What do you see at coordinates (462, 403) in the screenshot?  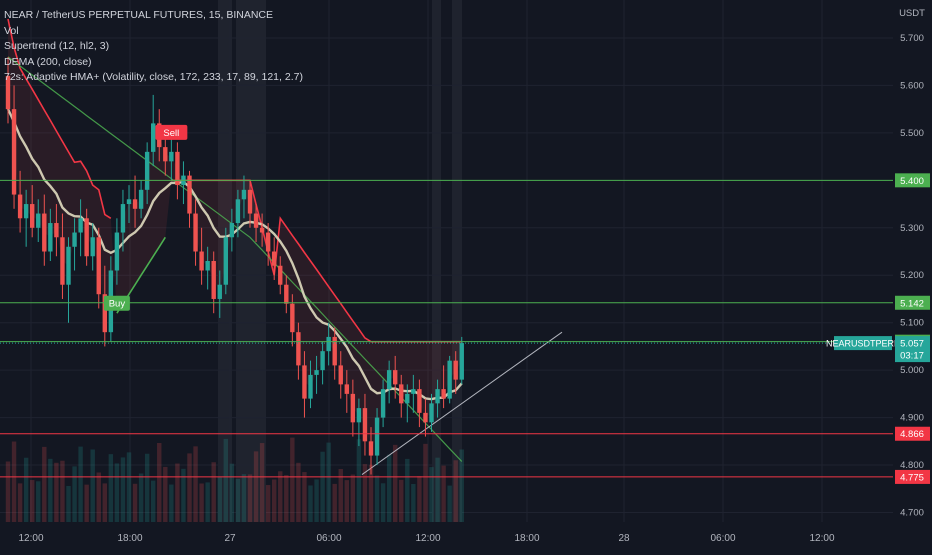 I see `trend-line` at bounding box center [462, 403].